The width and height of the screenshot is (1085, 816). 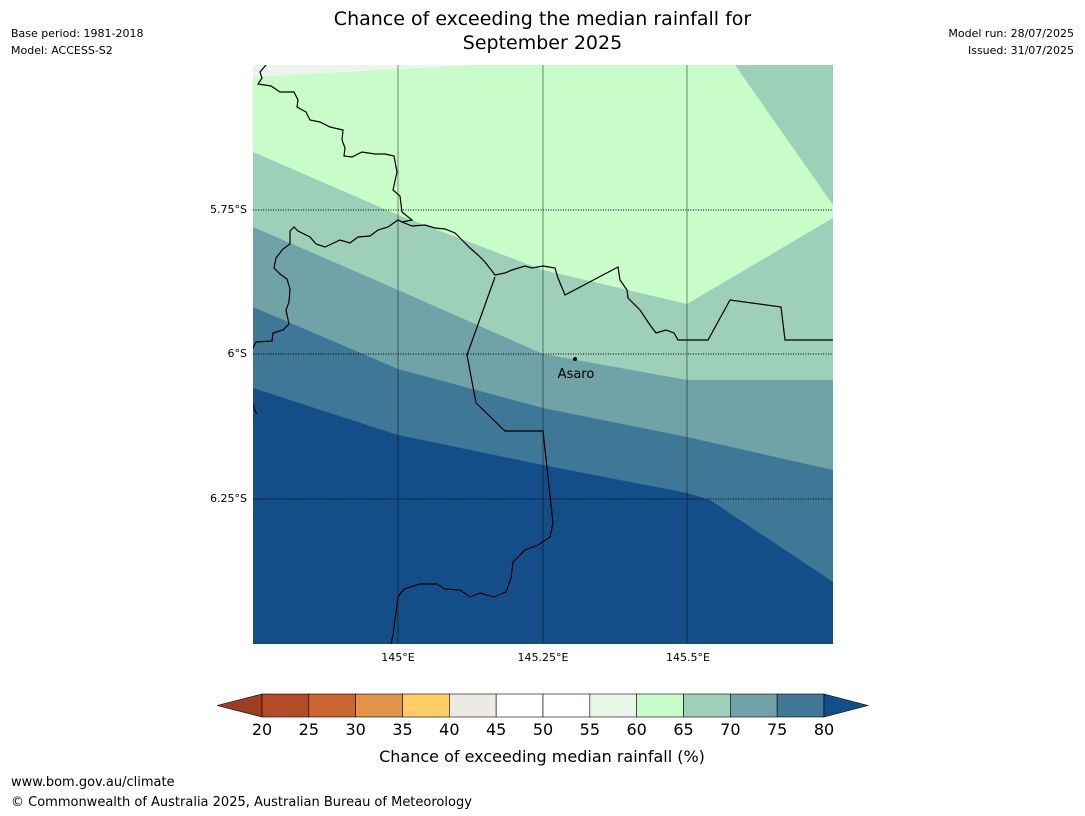 I want to click on colorbar-tick-label: 70, so click(x=730, y=729).